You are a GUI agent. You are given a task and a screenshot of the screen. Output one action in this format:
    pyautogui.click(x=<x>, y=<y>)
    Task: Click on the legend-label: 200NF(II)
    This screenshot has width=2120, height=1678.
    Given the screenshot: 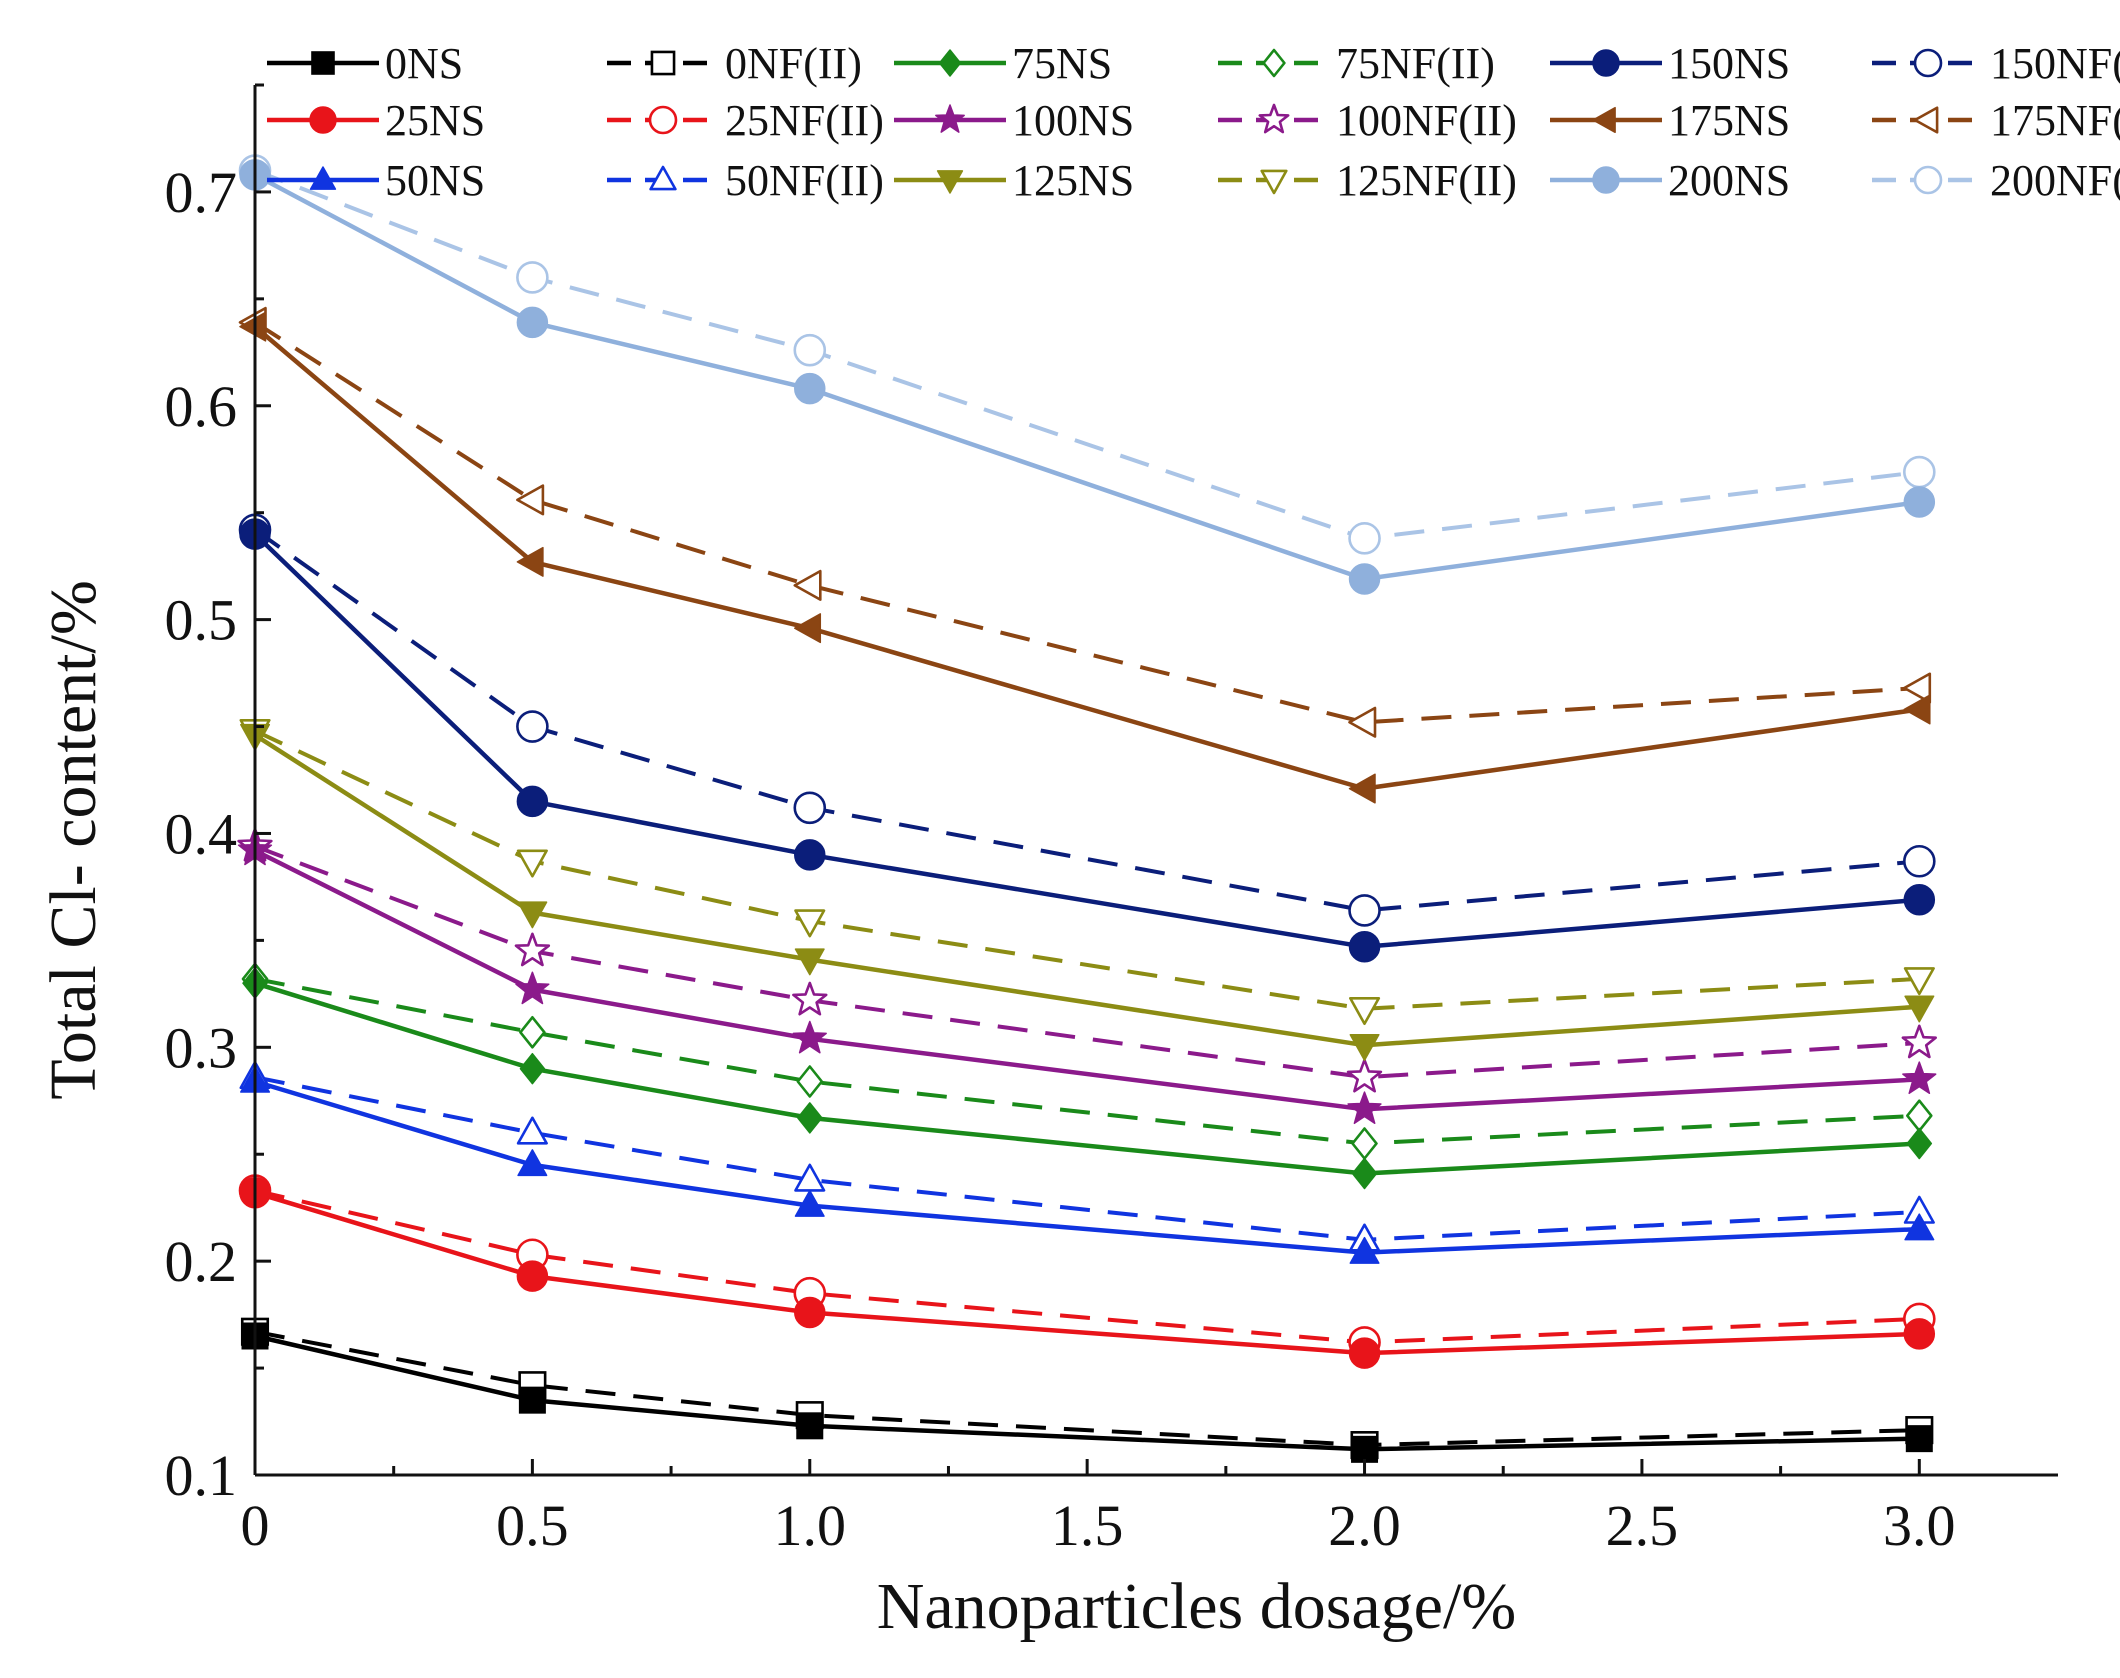 What is the action you would take?
    pyautogui.click(x=2055, y=180)
    